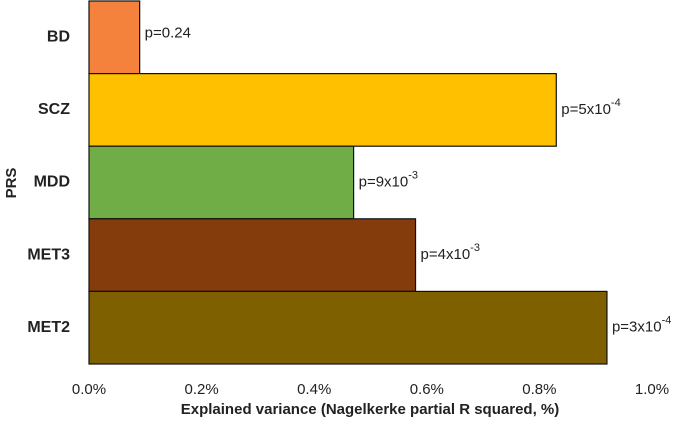  Describe the element at coordinates (652, 389) in the screenshot. I see `x-tick-label: 1.0%` at that location.